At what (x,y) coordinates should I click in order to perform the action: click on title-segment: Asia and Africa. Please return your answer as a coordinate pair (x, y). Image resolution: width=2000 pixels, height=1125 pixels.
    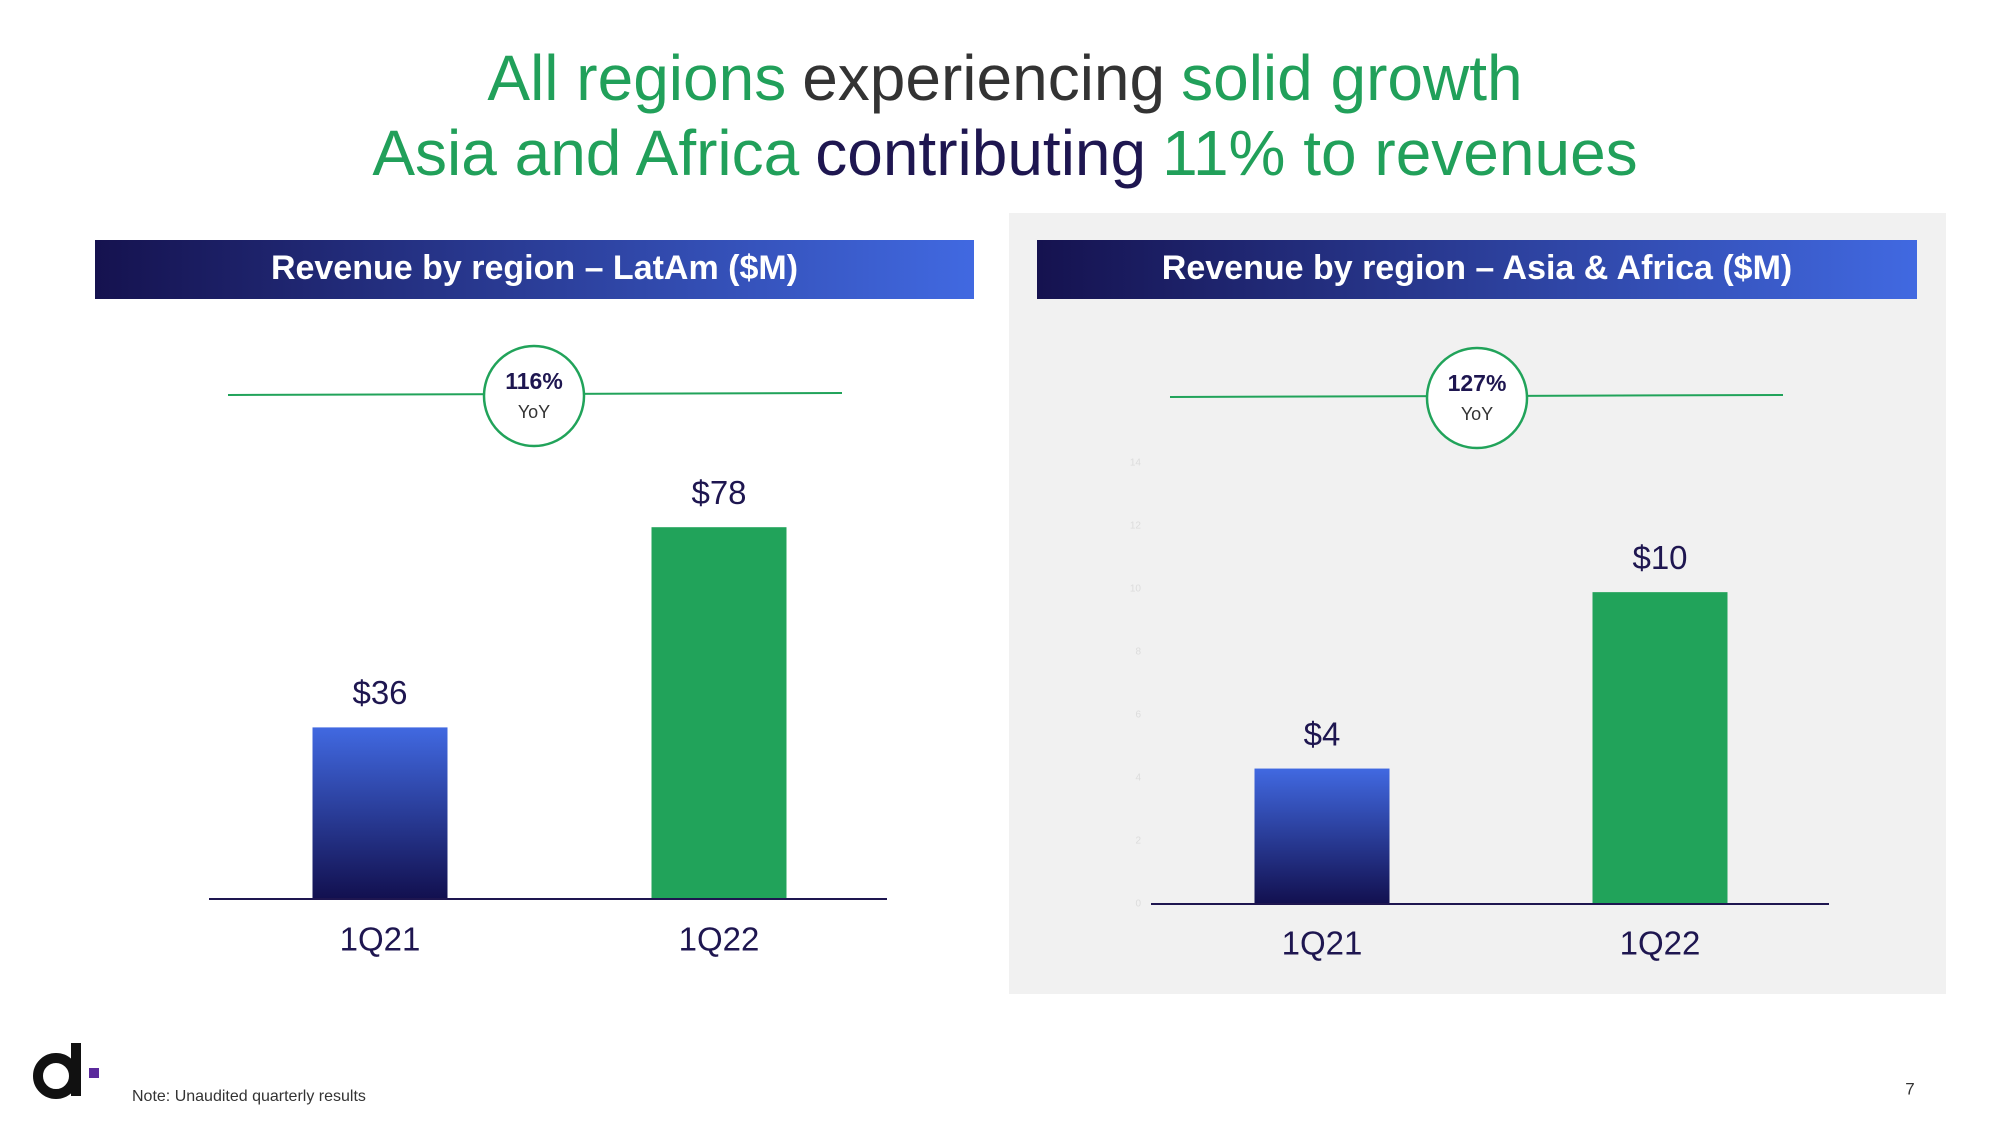
    Looking at the image, I should click on (585, 153).